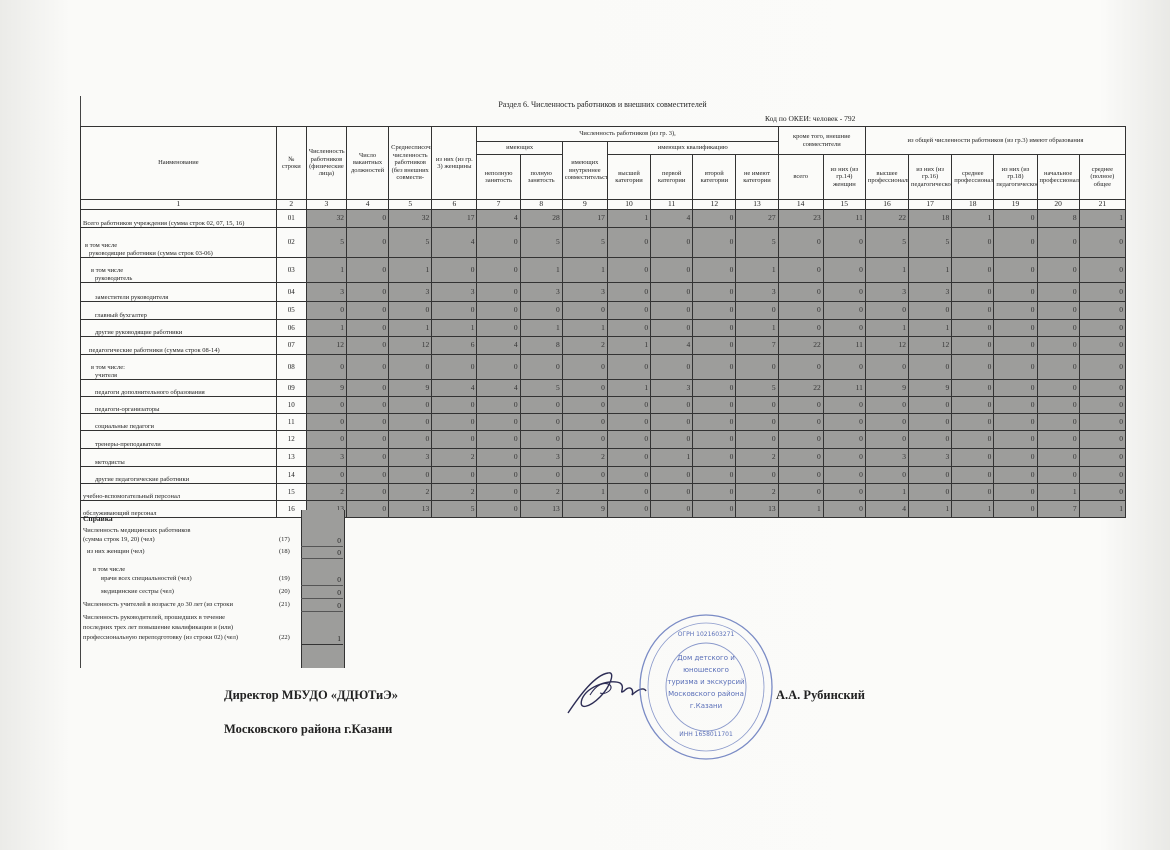  What do you see at coordinates (284, 591) in the screenshot?
I see `ref-20-code: (20)` at bounding box center [284, 591].